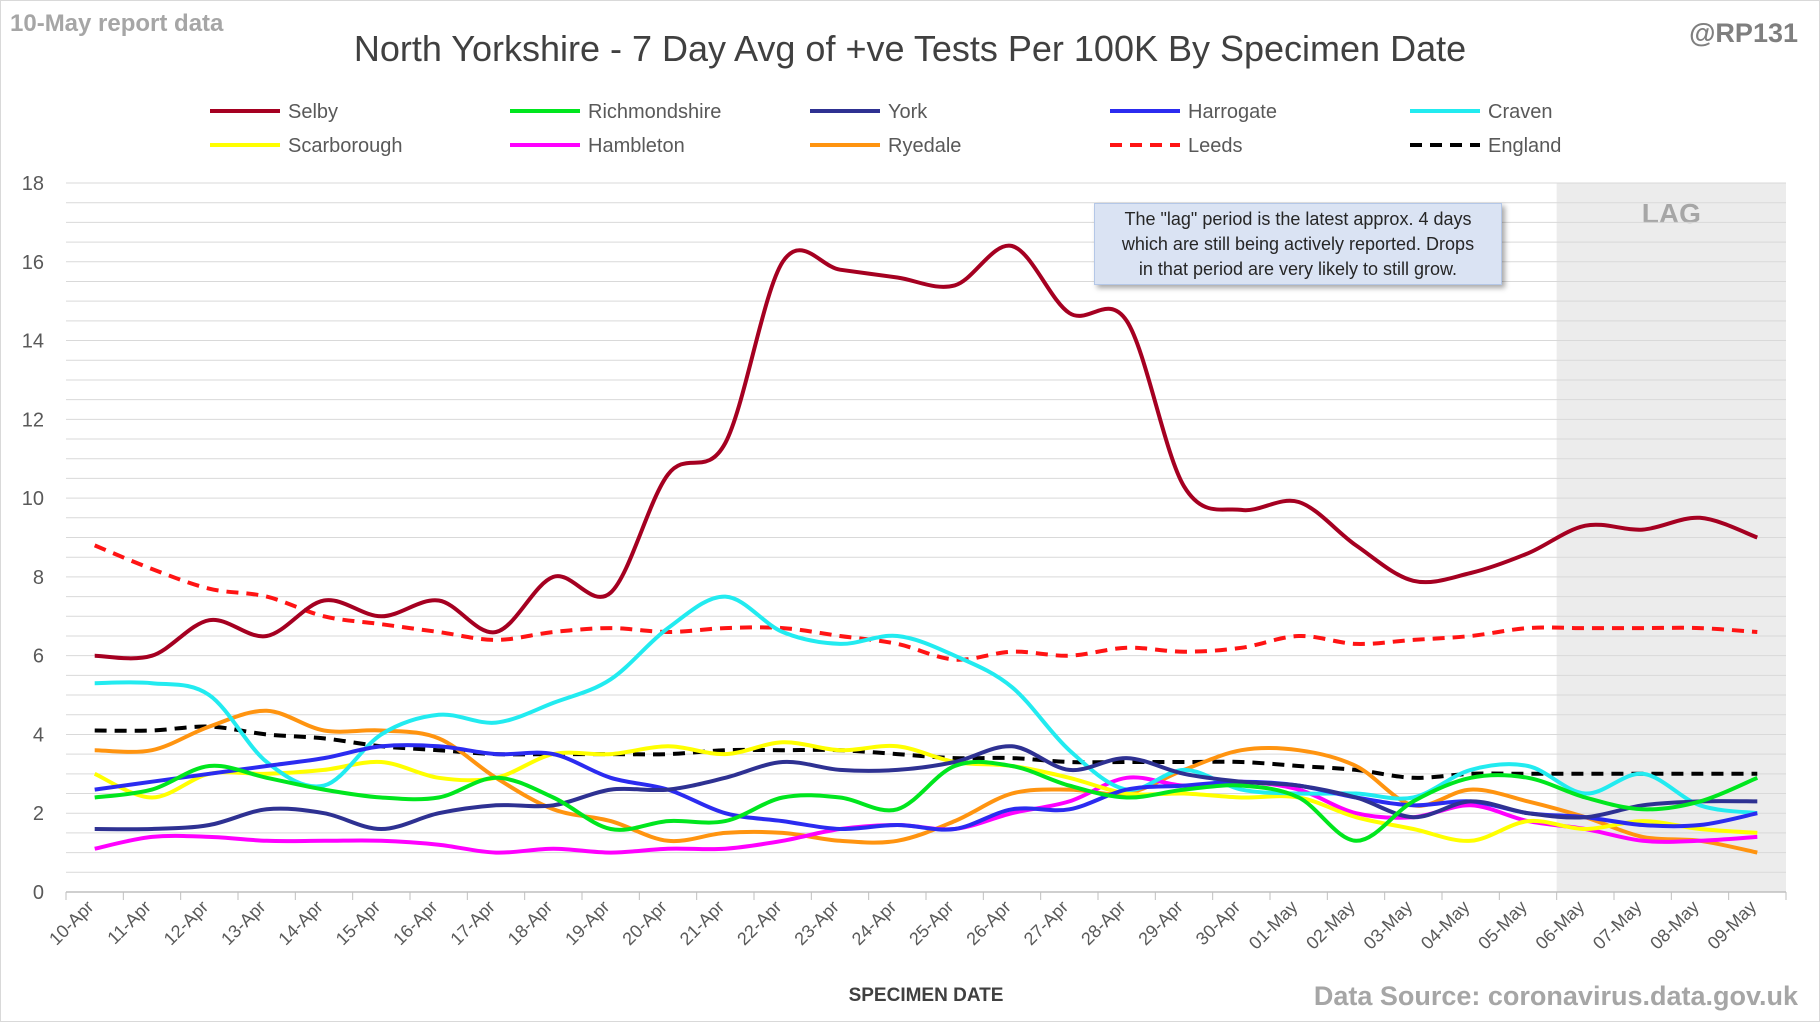 This screenshot has height=1022, width=1820. Describe the element at coordinates (908, 112) in the screenshot. I see `legend-label-york: York` at that location.